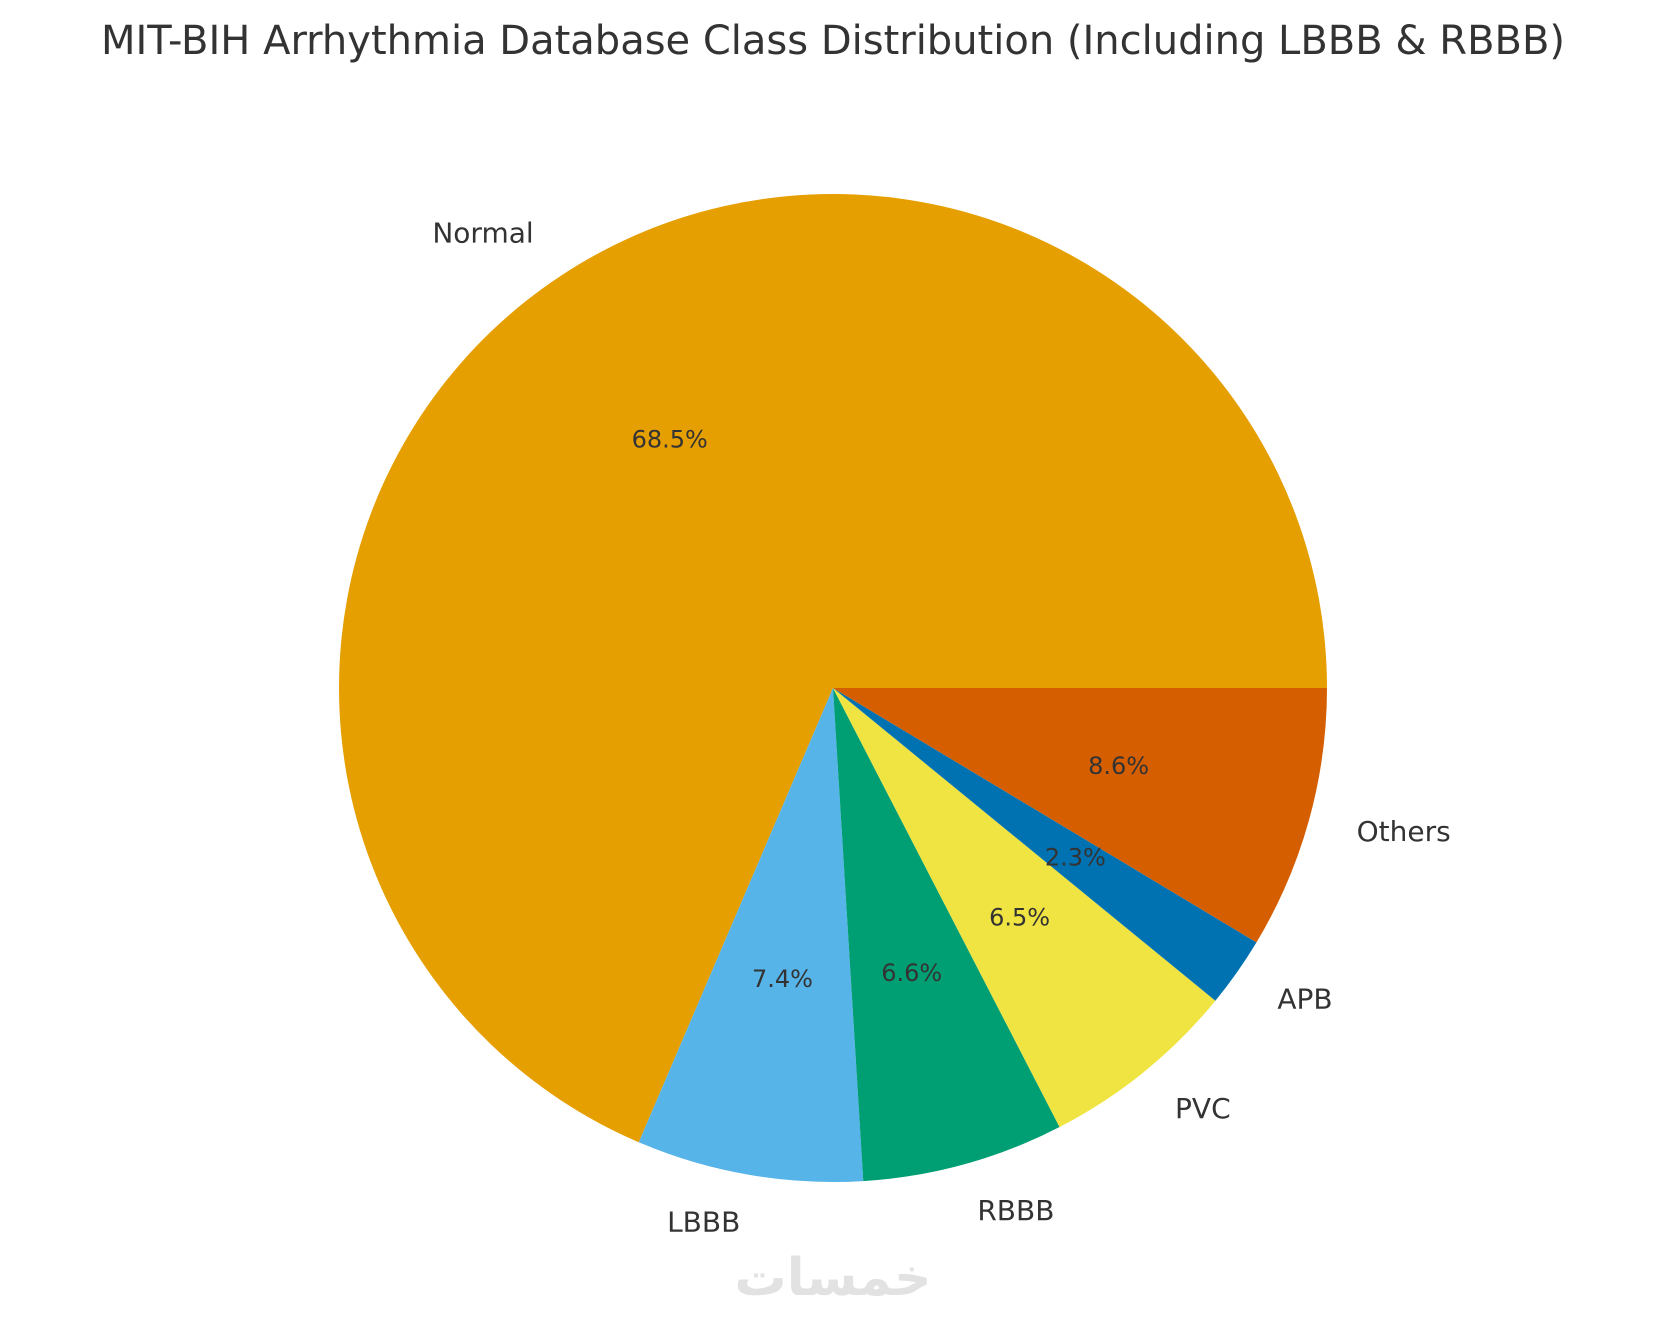 This screenshot has width=1667, height=1322. What do you see at coordinates (1075, 858) in the screenshot?
I see `pct-label-apb: 2.3%` at bounding box center [1075, 858].